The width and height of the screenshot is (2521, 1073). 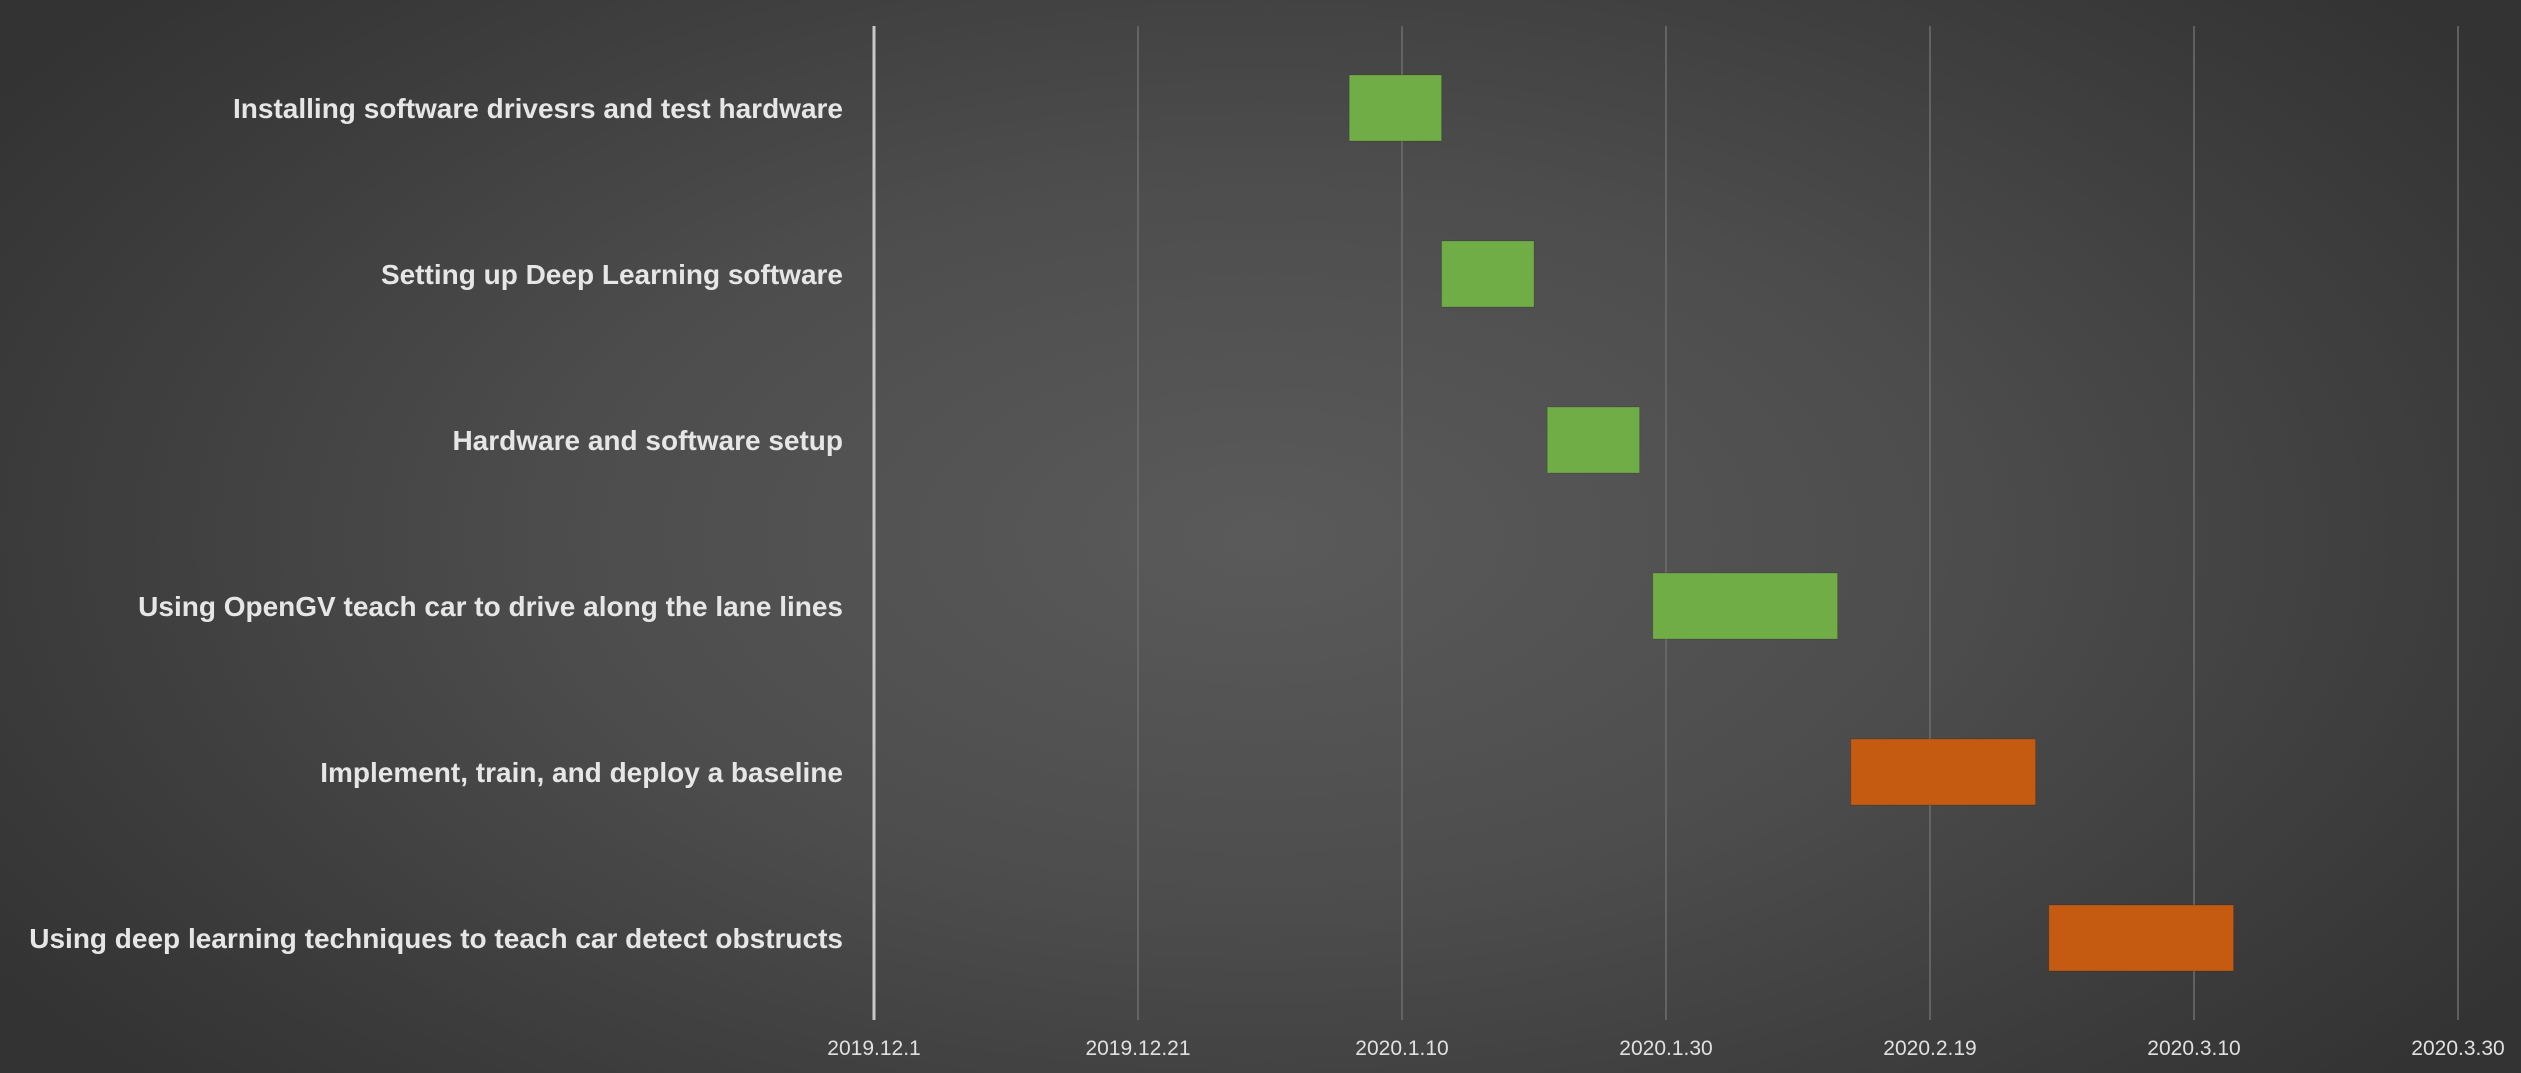 What do you see at coordinates (873, 1048) in the screenshot?
I see `x-tick-label: 2019.12.1` at bounding box center [873, 1048].